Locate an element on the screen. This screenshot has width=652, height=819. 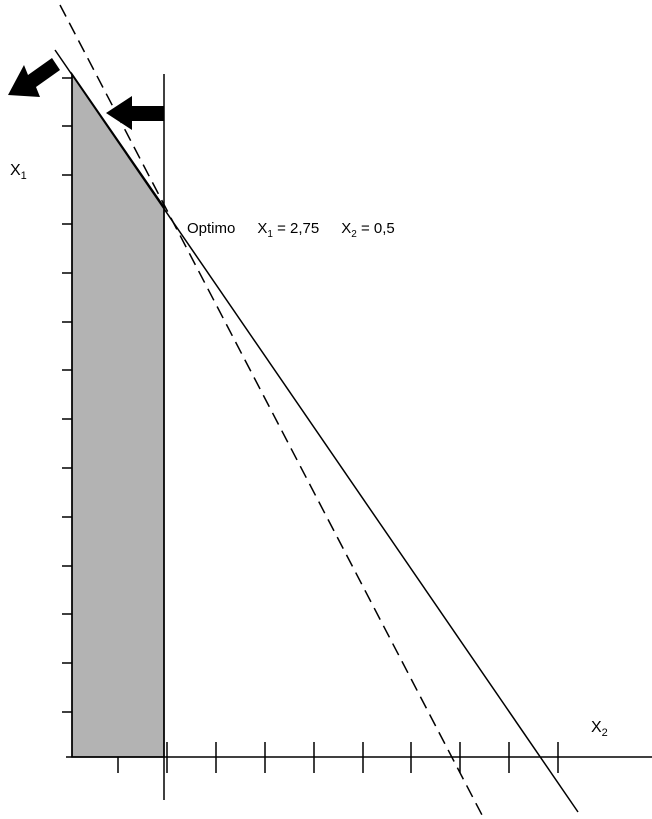
optimum-label: Optimo X1 = 2,75 X2 = 0,5 is located at coordinates (291, 230).